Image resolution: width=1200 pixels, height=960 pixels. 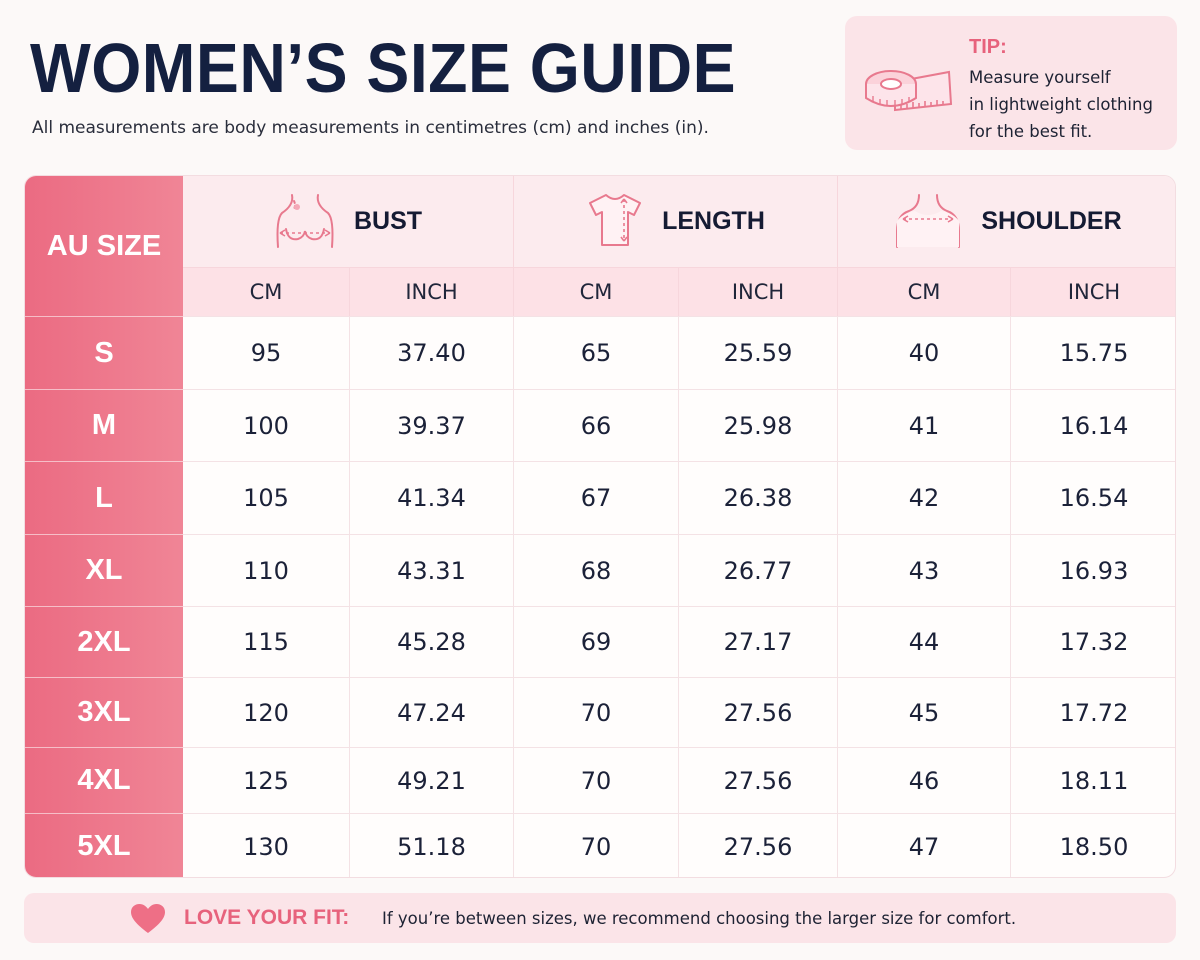 I want to click on shoulder-cm-cell: 45, so click(x=924, y=712).